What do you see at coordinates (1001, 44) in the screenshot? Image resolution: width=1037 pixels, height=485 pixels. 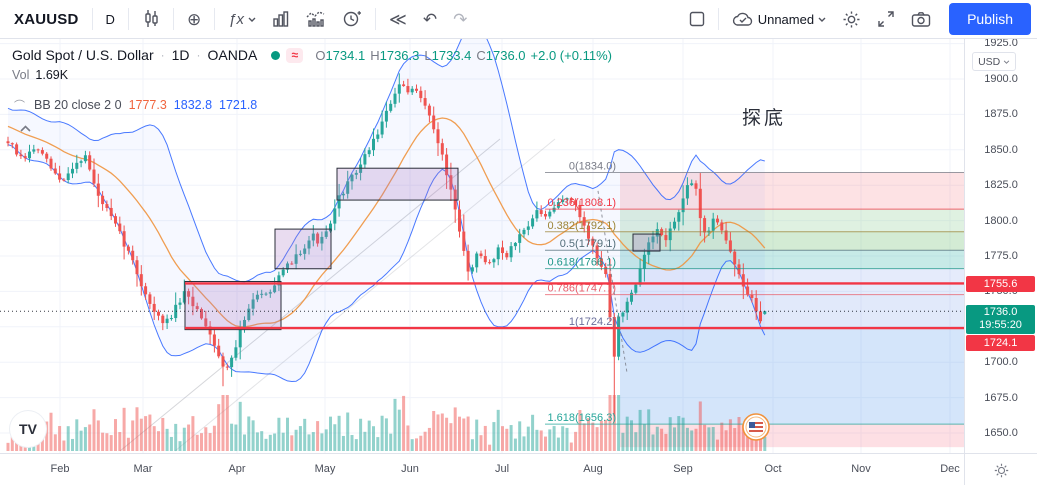 I see `price-tick-label: 1925.0` at bounding box center [1001, 44].